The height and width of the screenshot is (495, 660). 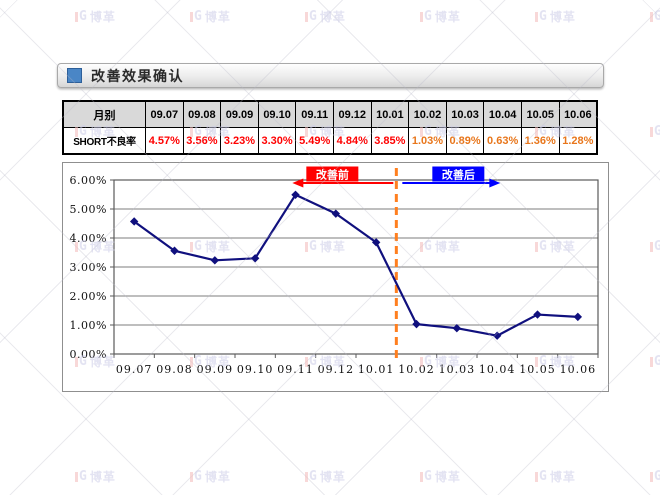 What do you see at coordinates (239, 141) in the screenshot?
I see `rate-value-cell: 3.23%` at bounding box center [239, 141].